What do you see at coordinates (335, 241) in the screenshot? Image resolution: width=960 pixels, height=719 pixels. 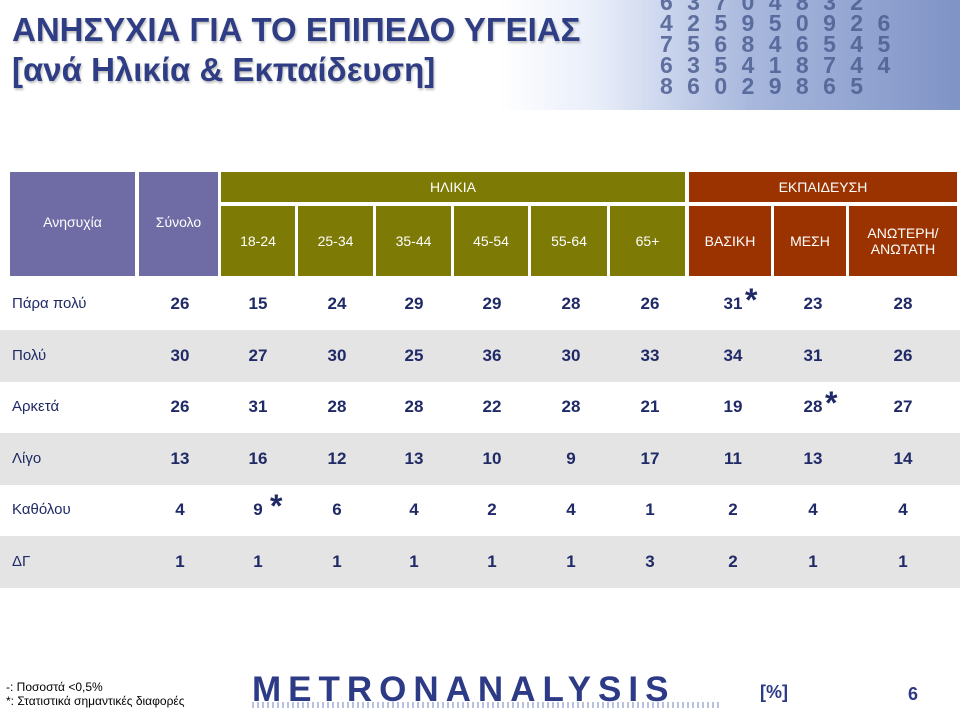 I see `header-age-1: 25-34` at bounding box center [335, 241].